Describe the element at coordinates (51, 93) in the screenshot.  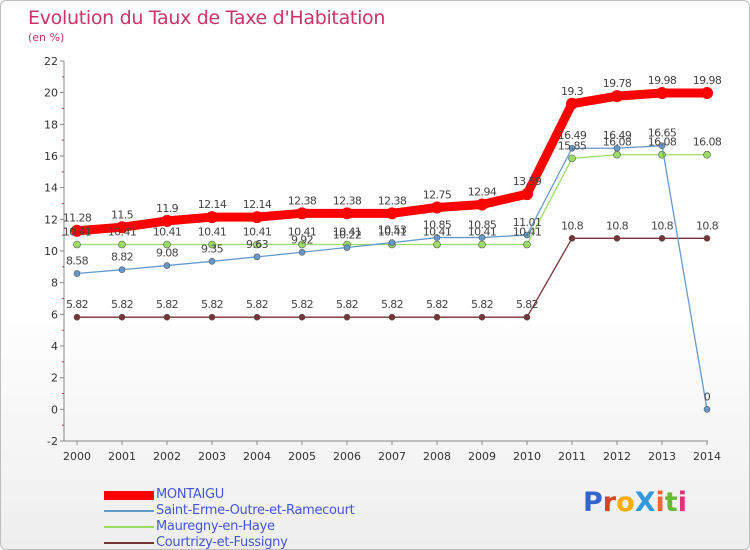
I see `y-tick-label: 20` at that location.